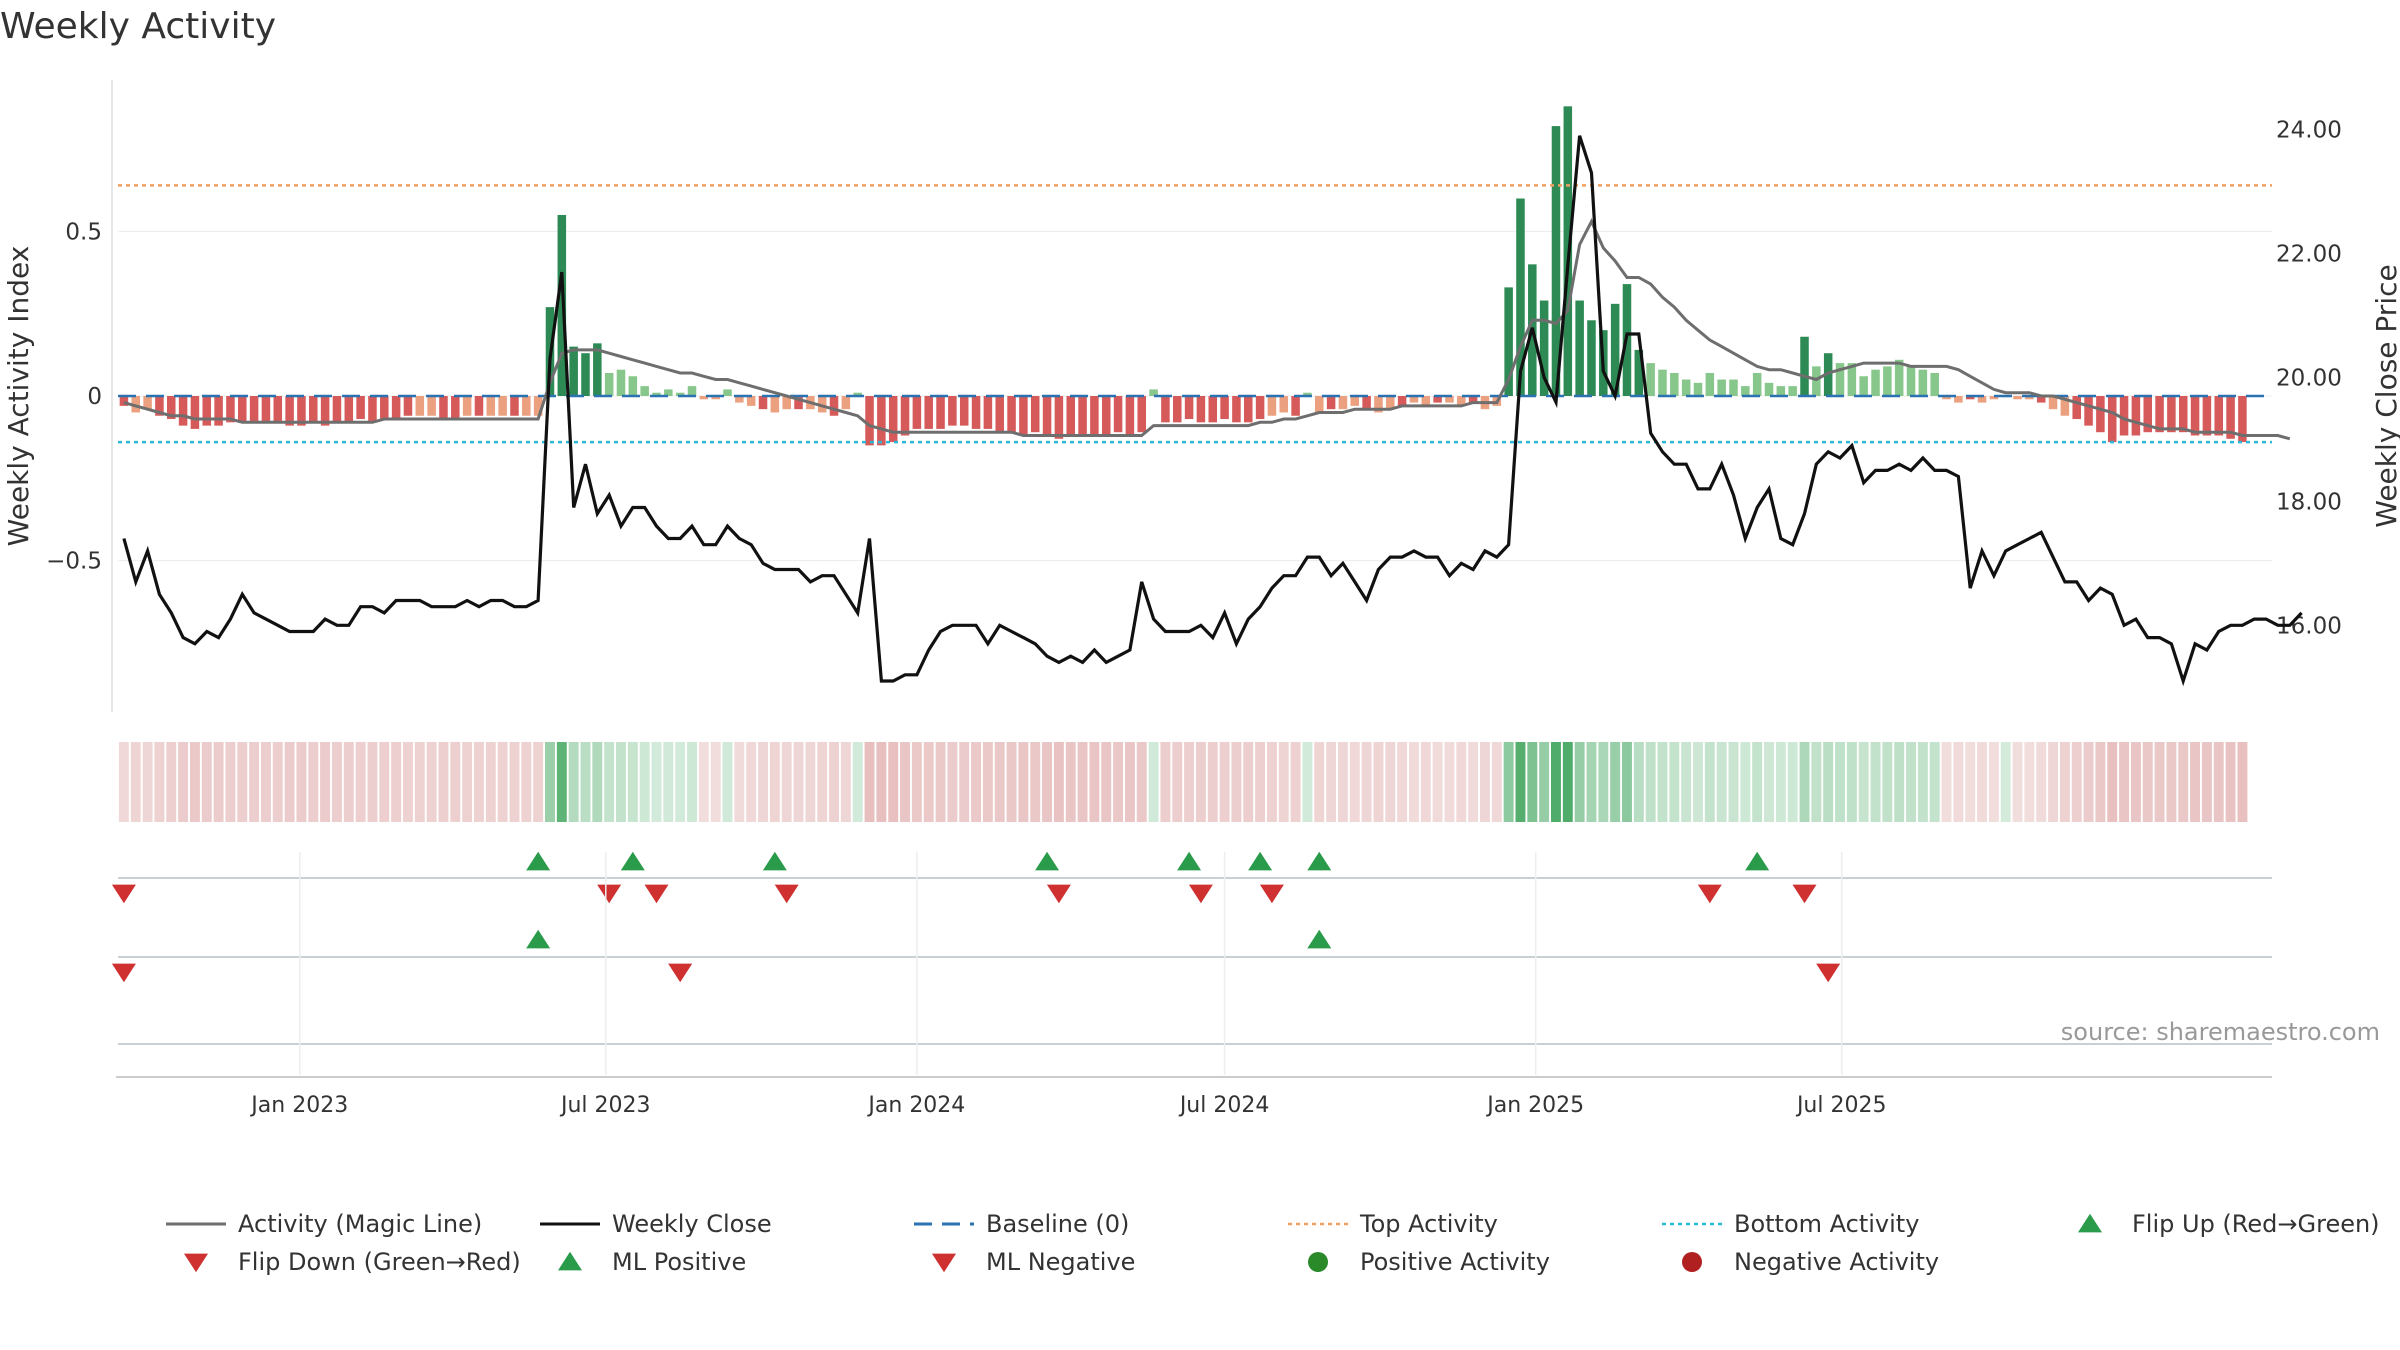 The image size is (2400, 1350). I want to click on legend-swatch, so click(1318, 1262).